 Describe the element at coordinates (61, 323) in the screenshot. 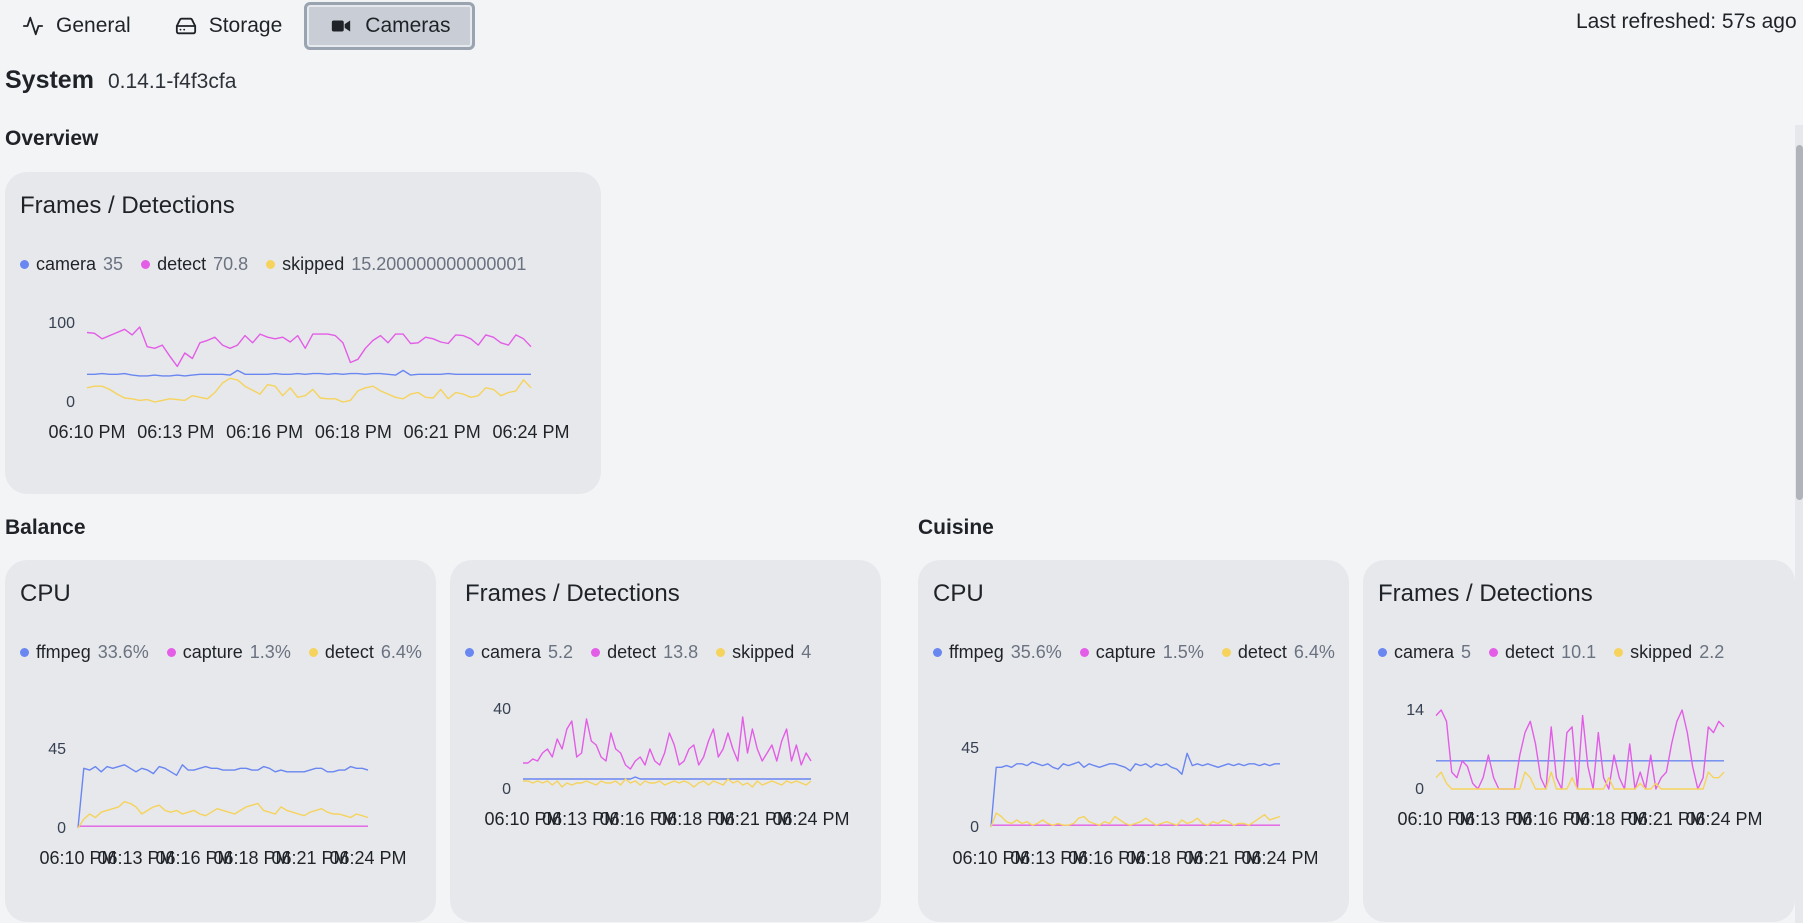

I see `y-tick-label: 100` at that location.